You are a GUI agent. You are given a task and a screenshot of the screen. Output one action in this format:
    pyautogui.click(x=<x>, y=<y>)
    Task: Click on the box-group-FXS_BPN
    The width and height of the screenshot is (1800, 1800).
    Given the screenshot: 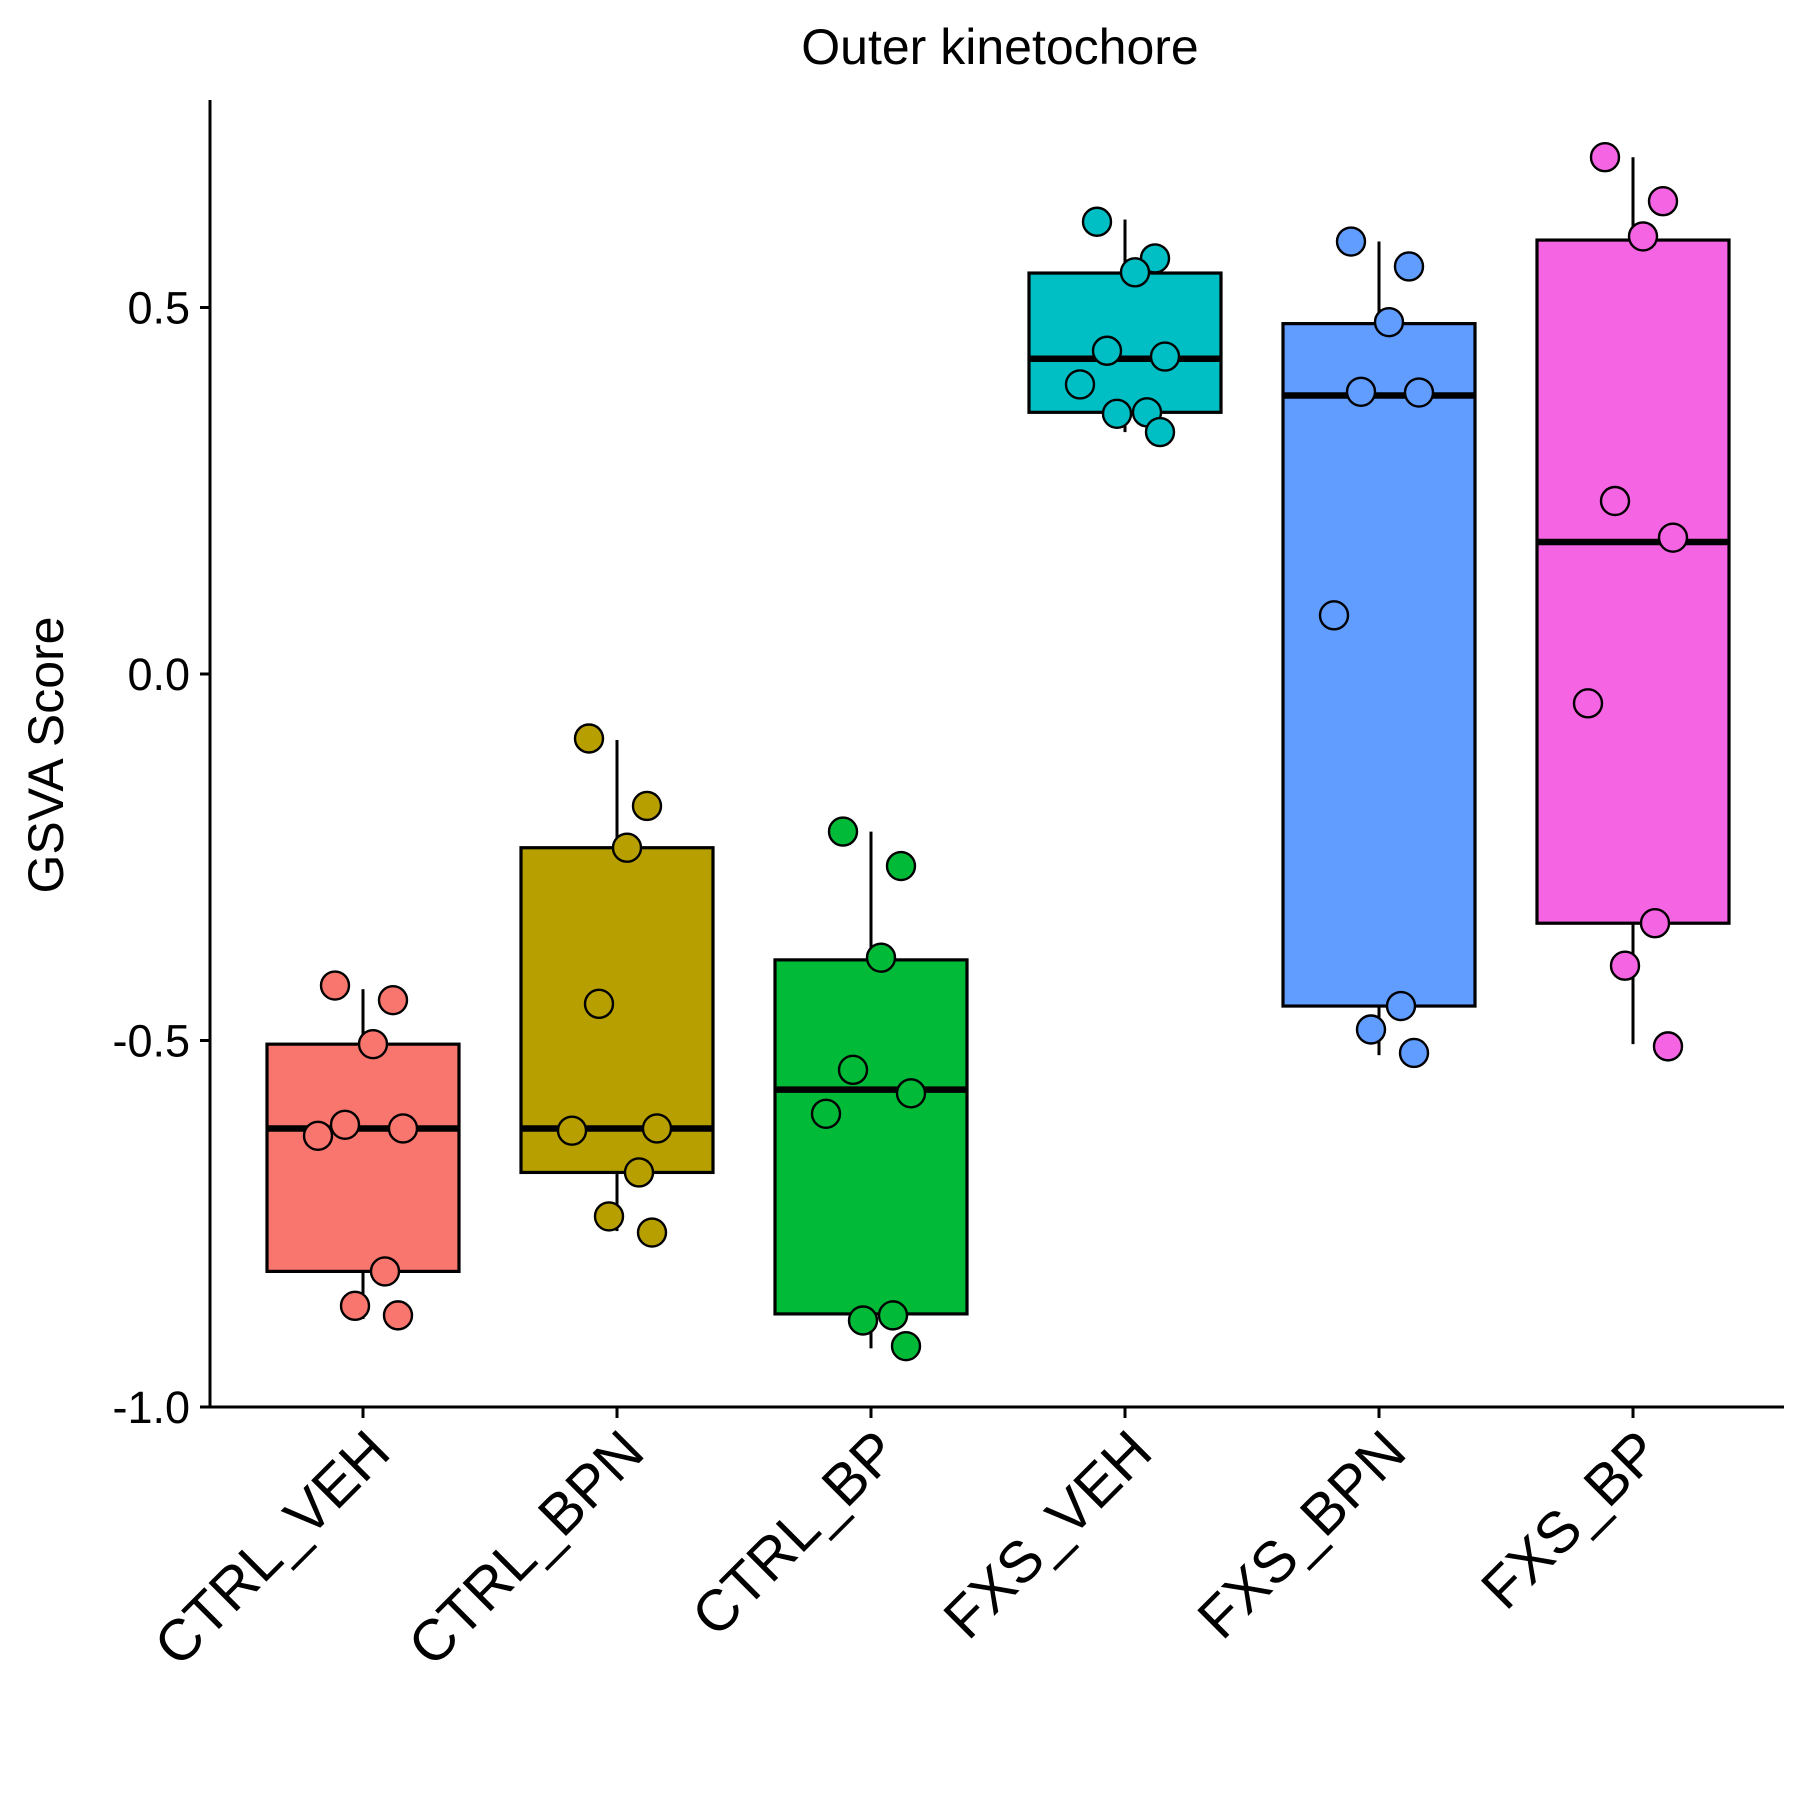 What is the action you would take?
    pyautogui.click(x=1379, y=647)
    